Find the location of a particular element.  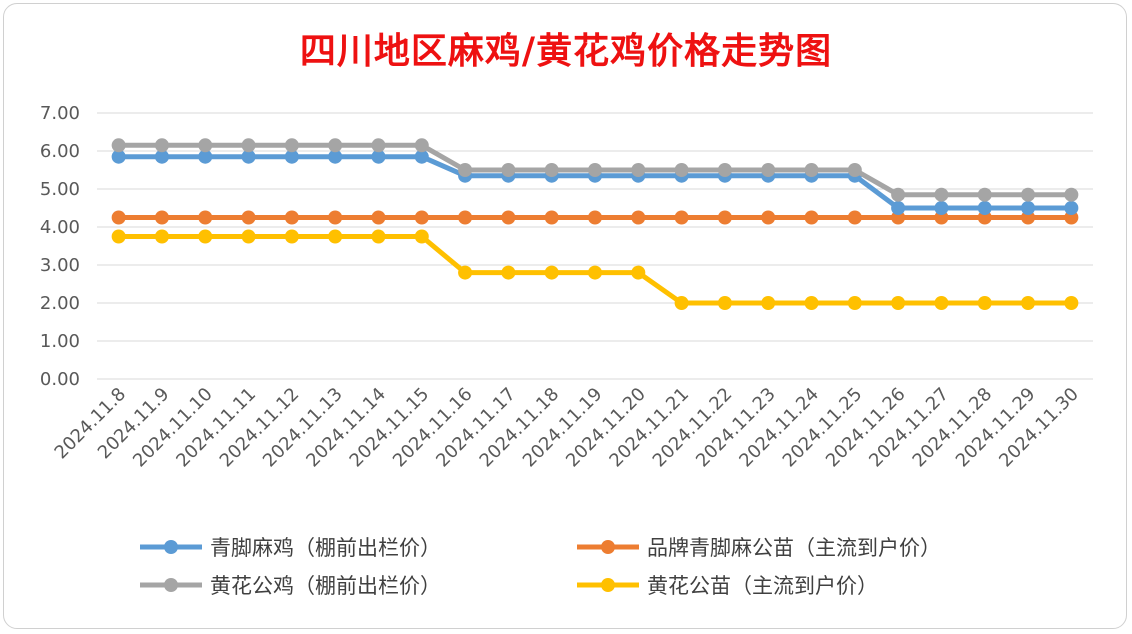

y-tick-label: 7.00 is located at coordinates (60, 113).